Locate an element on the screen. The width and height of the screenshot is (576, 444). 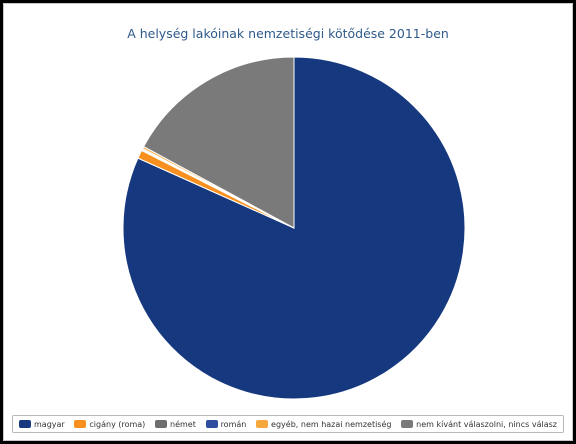
legend-label-0: magyar is located at coordinates (49, 424).